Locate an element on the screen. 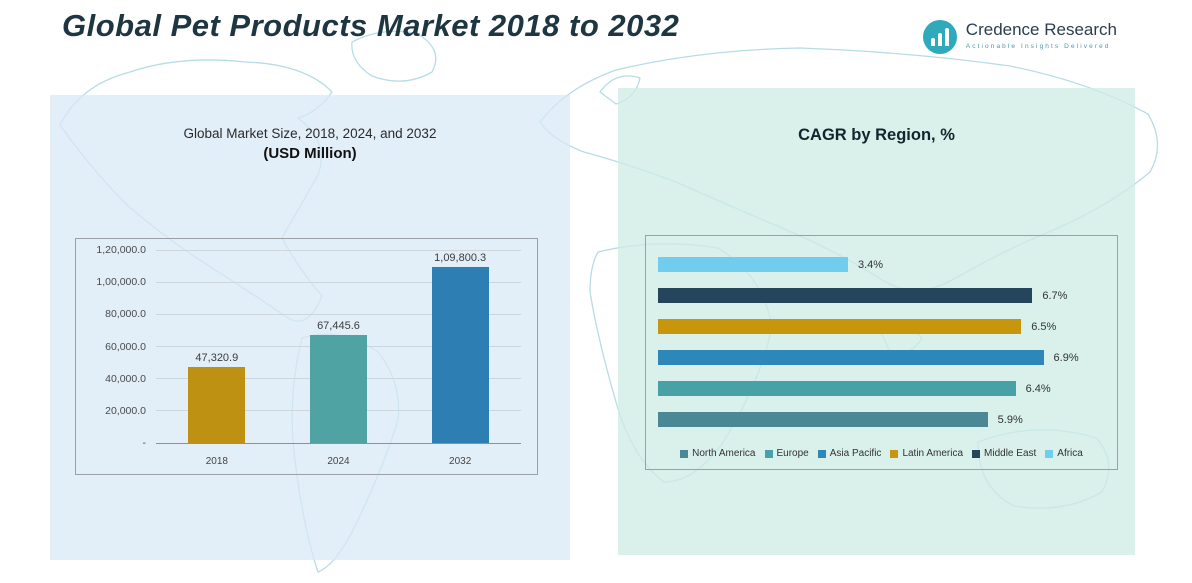 This screenshot has height=583, width=1192. y-tick-label: 80,000.0 is located at coordinates (125, 314).